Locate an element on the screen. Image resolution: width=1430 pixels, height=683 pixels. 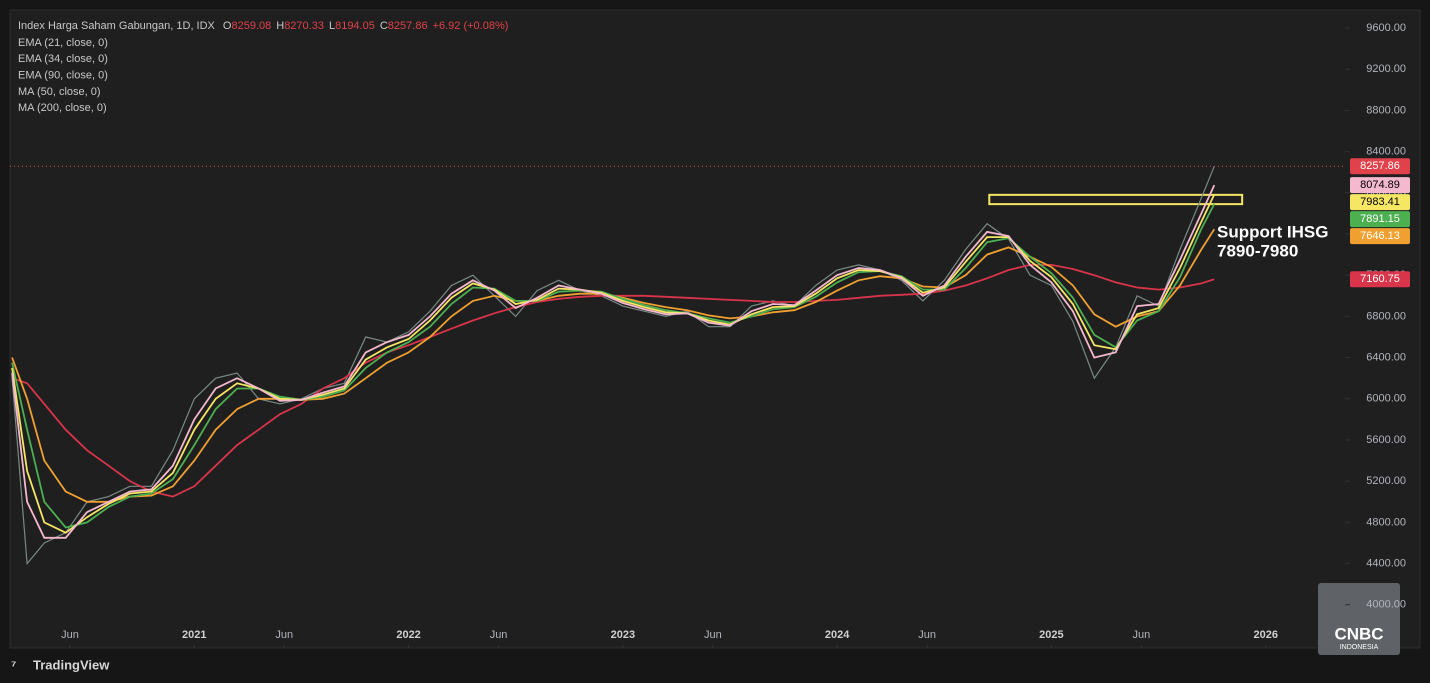
y-tick-label: 8400.00 is located at coordinates (1386, 152).